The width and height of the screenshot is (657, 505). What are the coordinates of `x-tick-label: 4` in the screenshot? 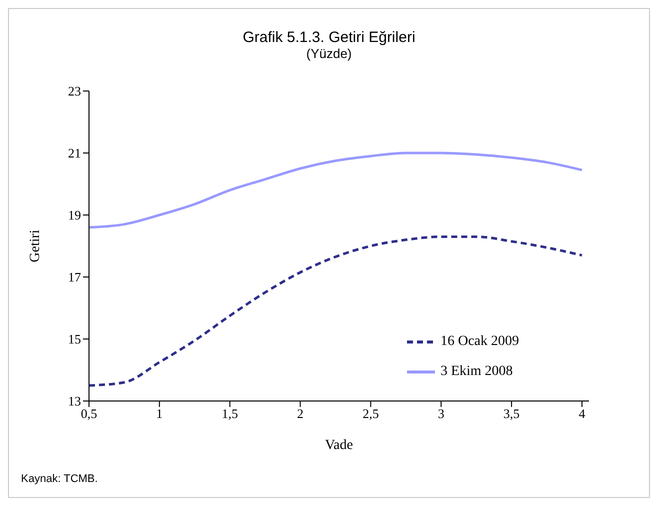 It's located at (582, 414).